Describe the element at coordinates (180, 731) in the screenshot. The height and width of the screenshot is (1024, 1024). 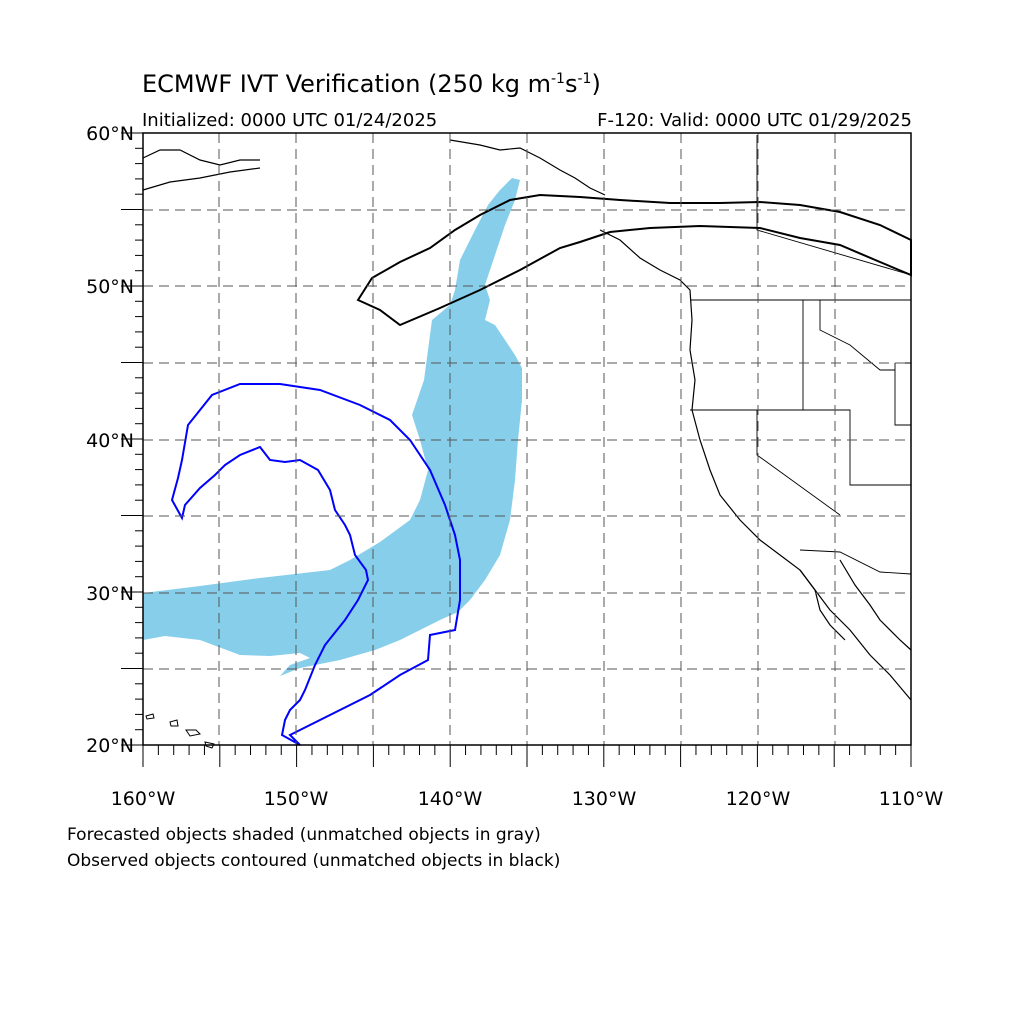
I see `hawaii-islands` at that location.